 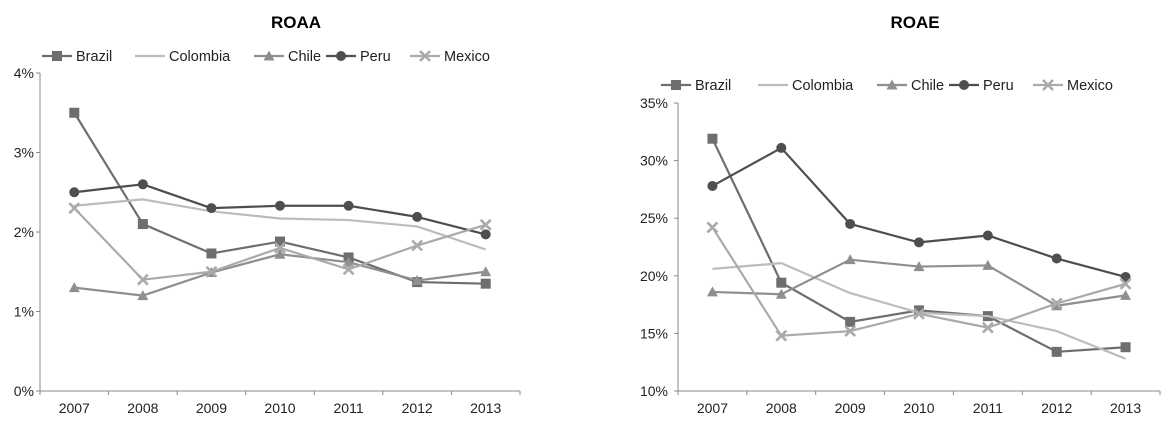 What do you see at coordinates (927, 86) in the screenshot?
I see `roae-legend-chile-label: Chile` at bounding box center [927, 86].